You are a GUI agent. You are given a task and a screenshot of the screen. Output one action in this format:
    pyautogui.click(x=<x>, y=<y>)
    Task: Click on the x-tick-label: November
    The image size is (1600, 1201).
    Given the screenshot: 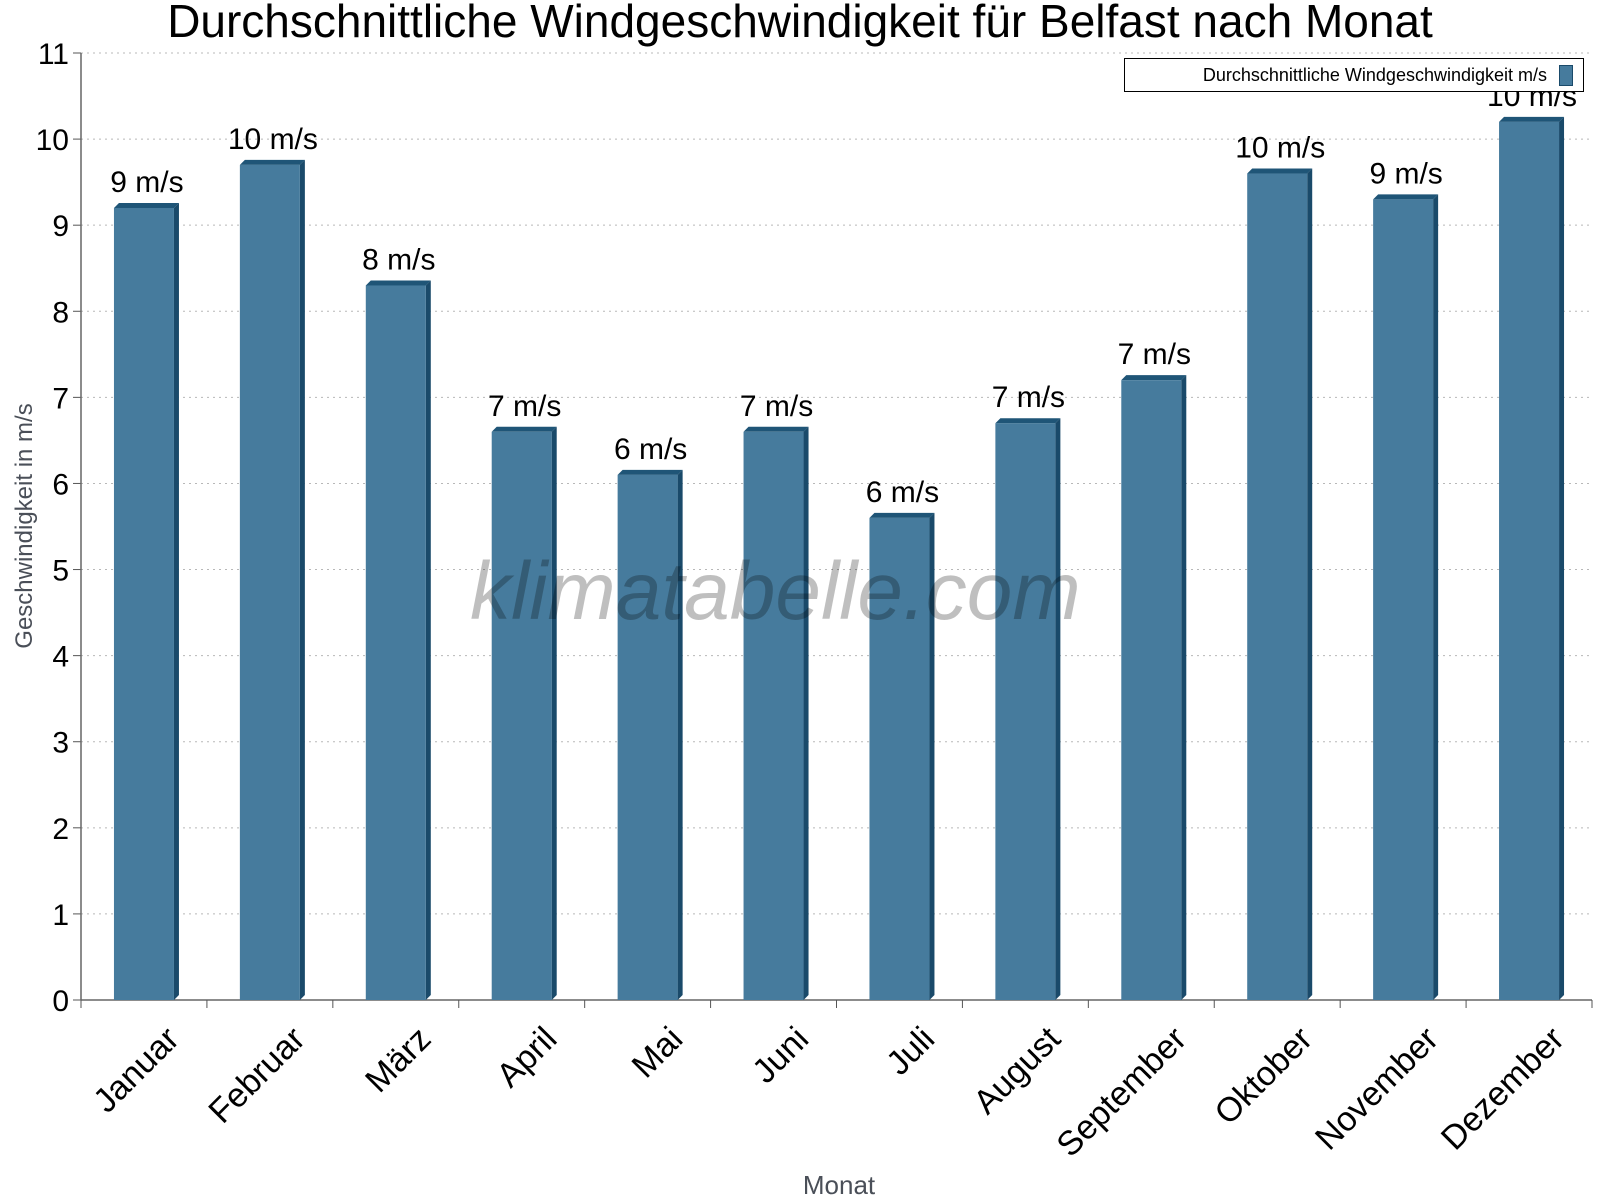 What is the action you would take?
    pyautogui.click(x=1377, y=1089)
    